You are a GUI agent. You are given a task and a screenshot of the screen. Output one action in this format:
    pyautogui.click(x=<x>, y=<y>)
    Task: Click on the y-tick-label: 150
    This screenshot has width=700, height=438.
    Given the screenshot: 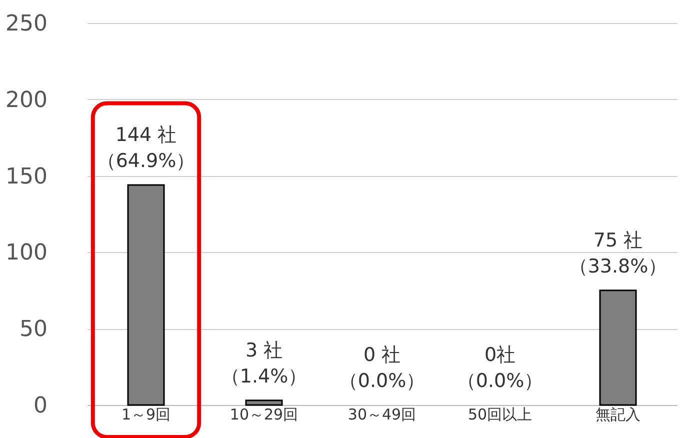 What is the action you would take?
    pyautogui.click(x=27, y=177)
    